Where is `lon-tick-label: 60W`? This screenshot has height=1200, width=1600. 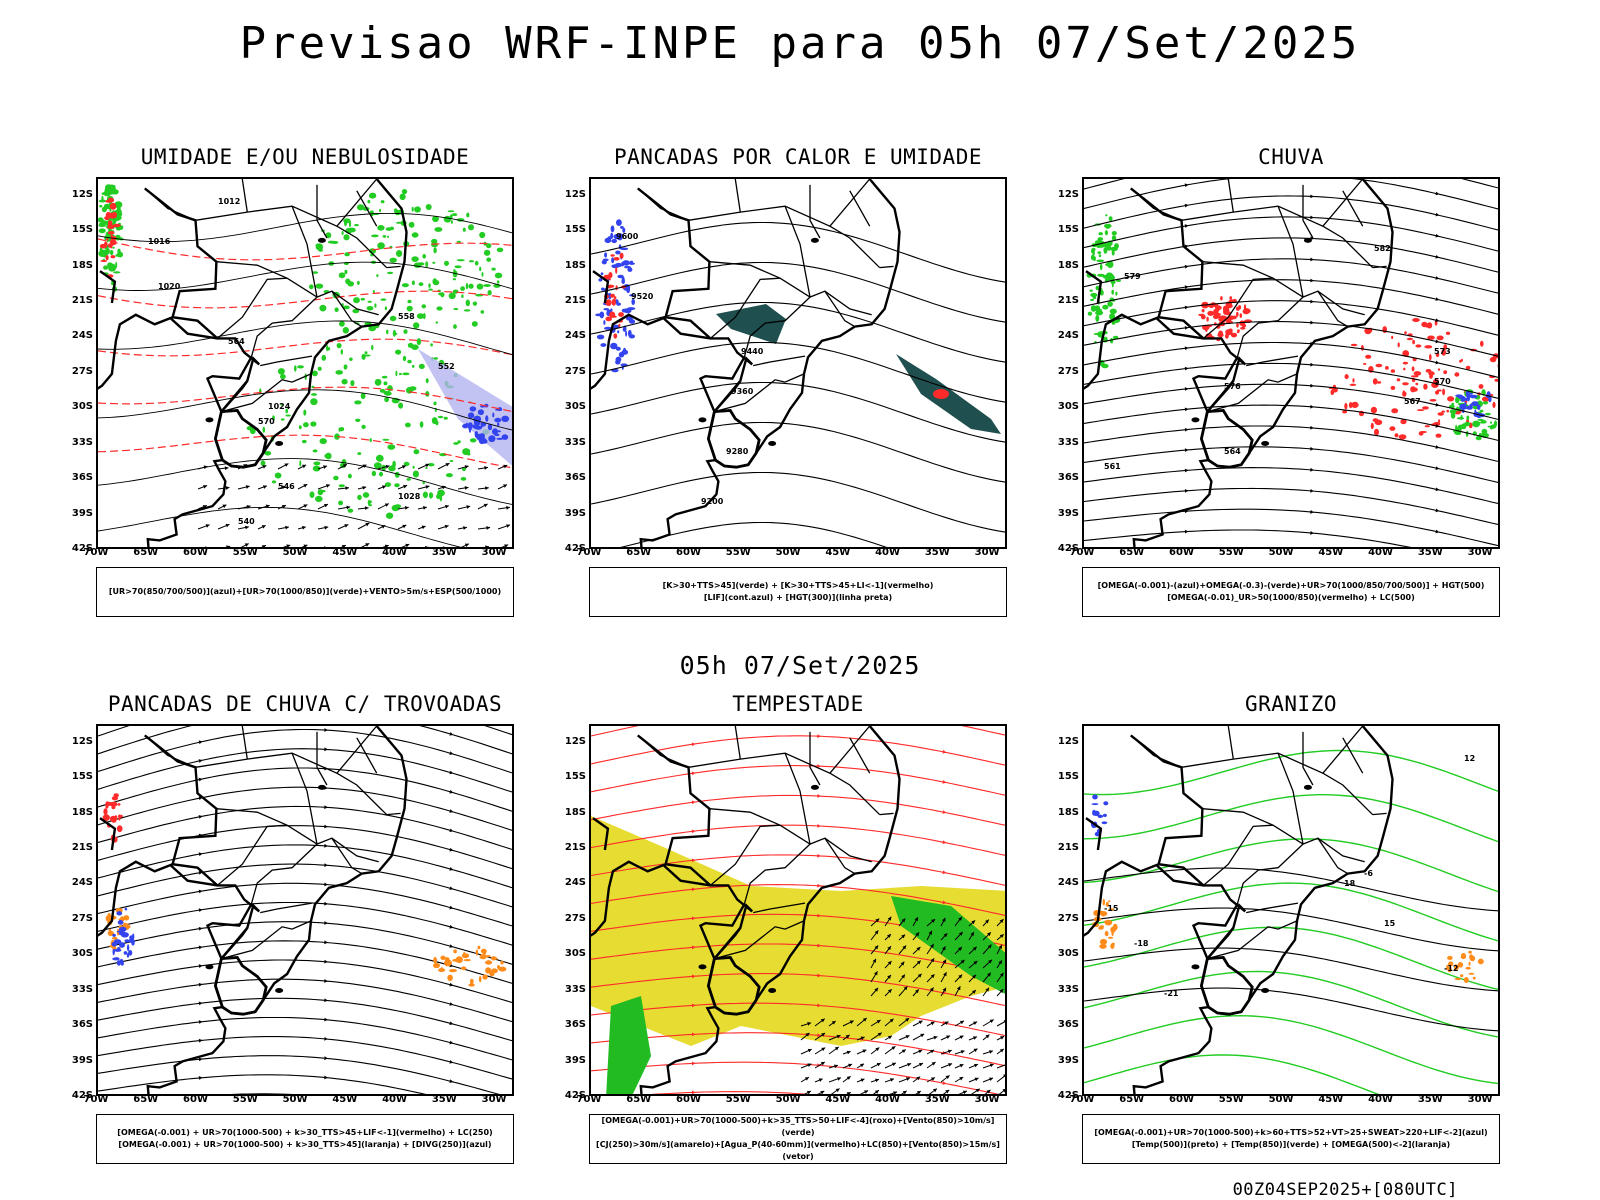
lon-tick-label: 60W is located at coordinates (1181, 552).